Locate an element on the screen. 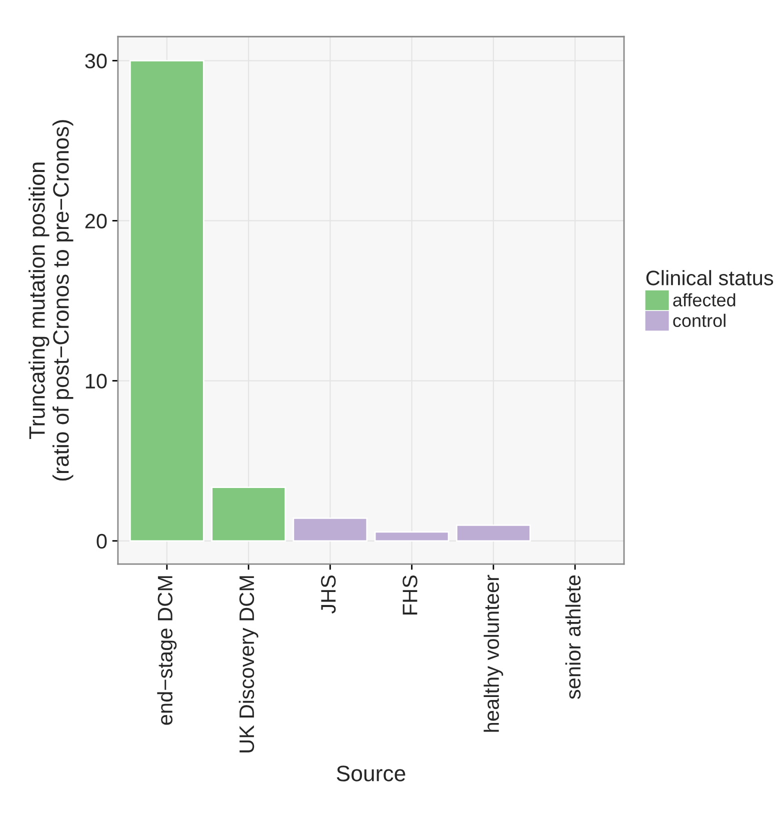 This screenshot has width=781, height=814. x-tick-label: senior athlete is located at coordinates (573, 637).